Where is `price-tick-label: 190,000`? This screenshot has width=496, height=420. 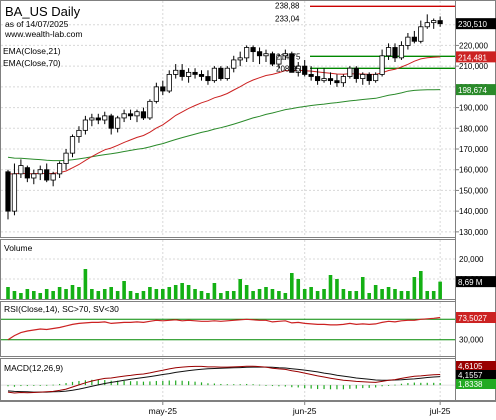 price-tick-label: 190,000 is located at coordinates (473, 108).